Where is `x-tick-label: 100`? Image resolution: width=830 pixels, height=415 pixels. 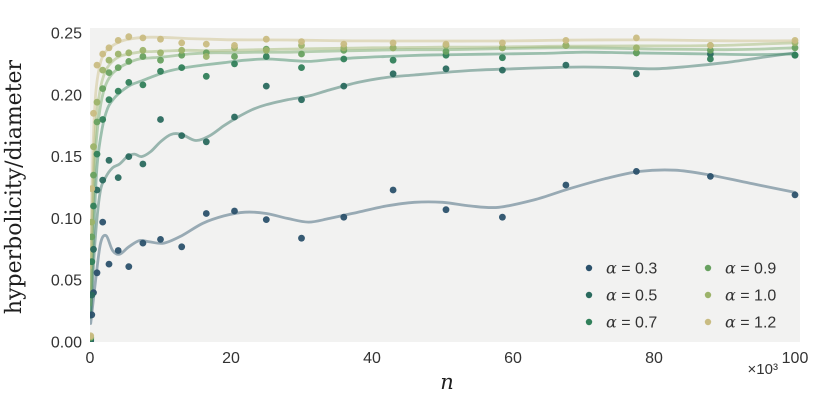 x-tick-label: 100 is located at coordinates (795, 358).